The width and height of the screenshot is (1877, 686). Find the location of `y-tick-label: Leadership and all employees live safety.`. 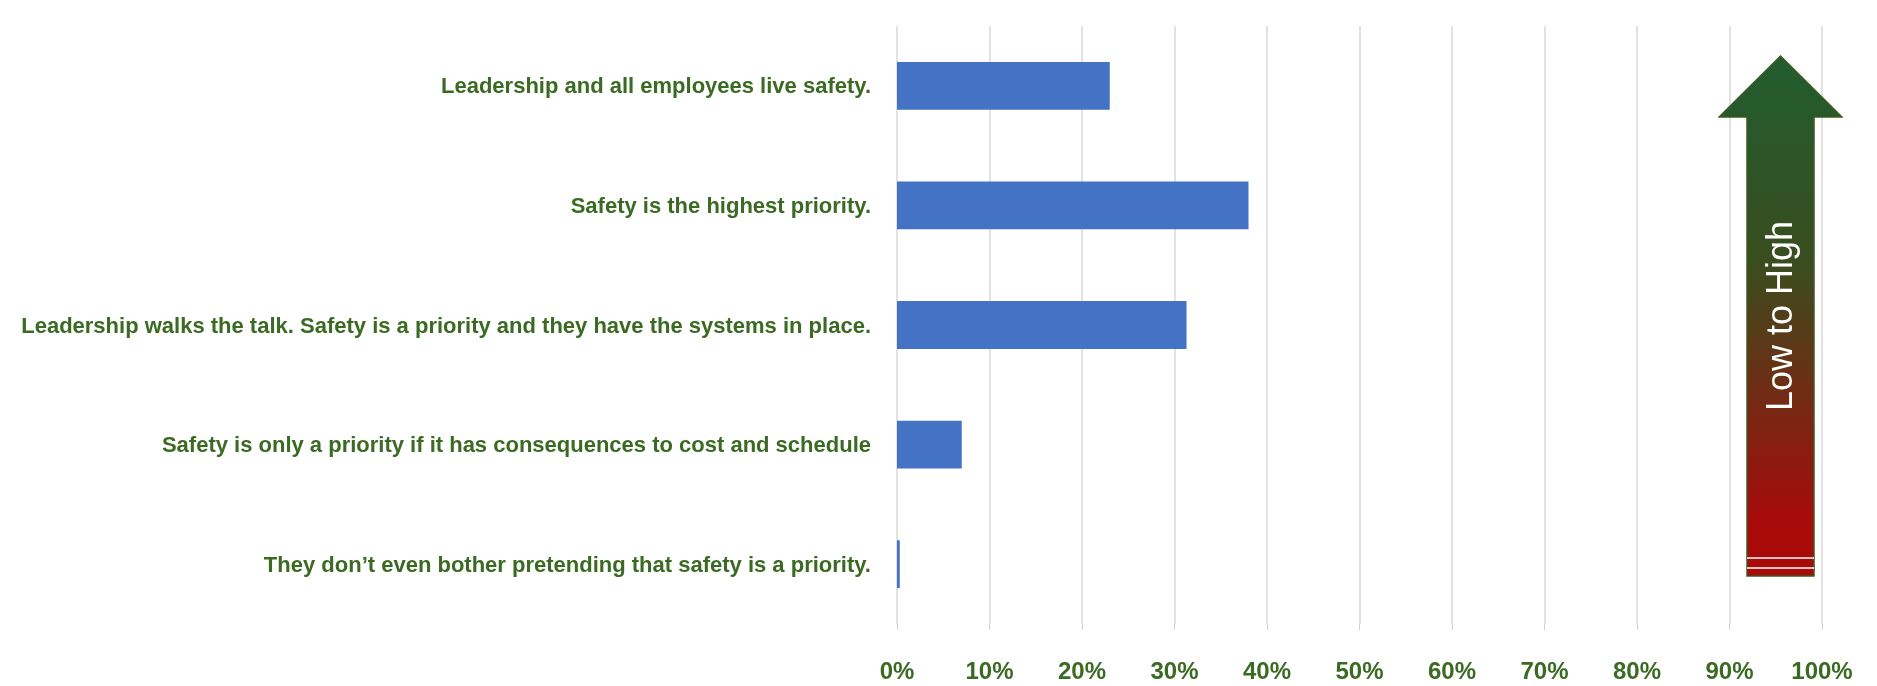

y-tick-label: Leadership and all employees live safety. is located at coordinates (656, 86).